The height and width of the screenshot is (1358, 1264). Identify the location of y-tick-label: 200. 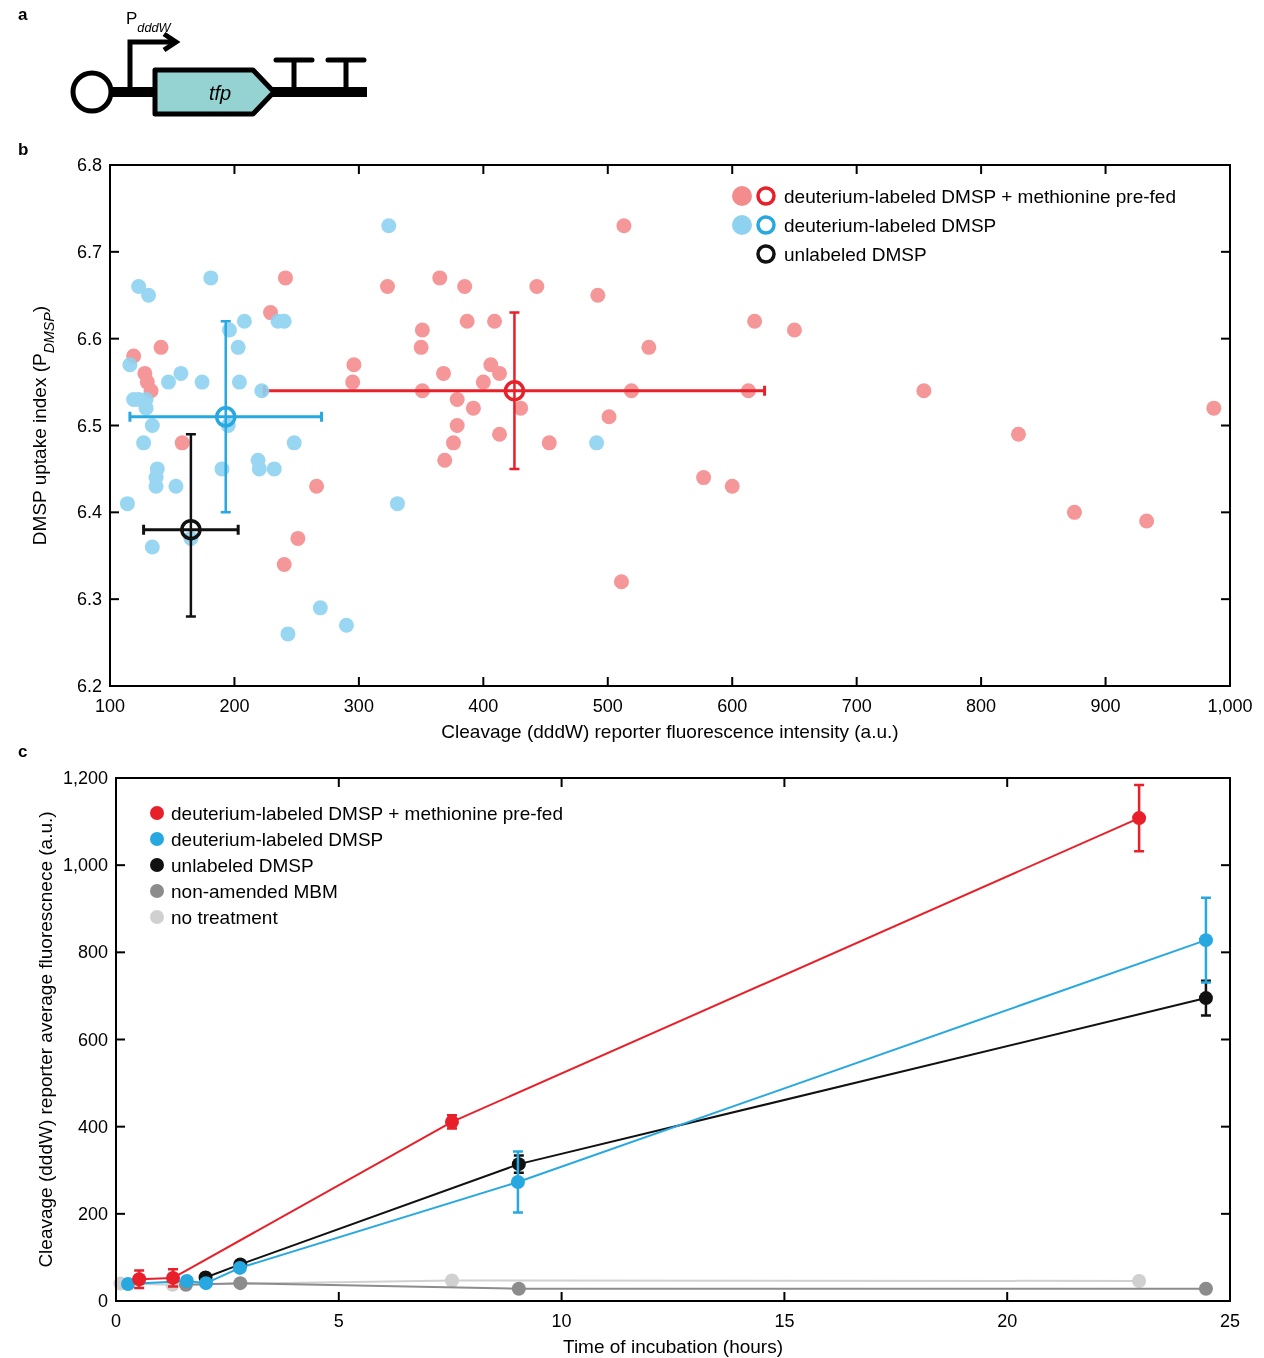
(92, 1213).